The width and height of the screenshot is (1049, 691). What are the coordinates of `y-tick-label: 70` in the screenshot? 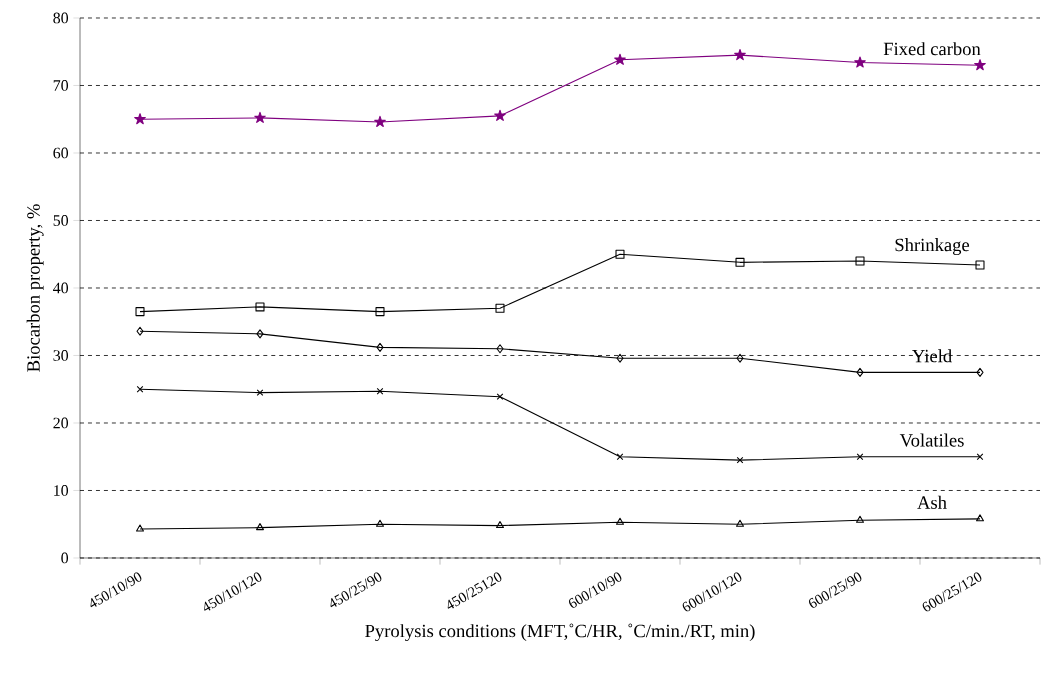 It's located at (61, 85).